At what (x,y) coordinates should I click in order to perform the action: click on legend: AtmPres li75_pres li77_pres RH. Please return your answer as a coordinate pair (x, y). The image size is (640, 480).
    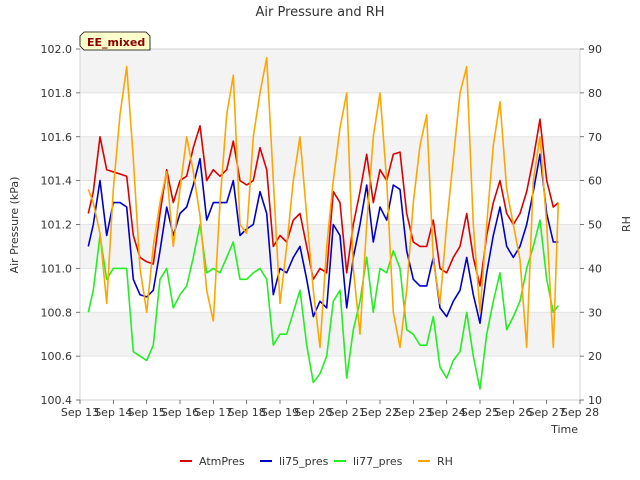
    Looking at the image, I should click on (316, 461).